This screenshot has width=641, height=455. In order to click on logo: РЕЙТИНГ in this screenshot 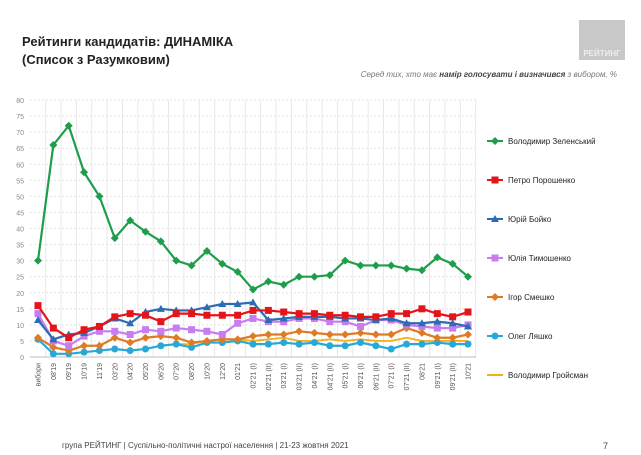, I will do `click(602, 40)`.